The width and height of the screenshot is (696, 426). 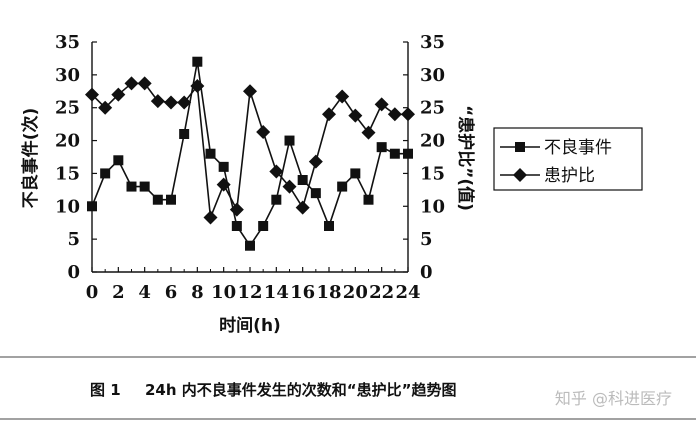 What do you see at coordinates (465, 158) in the screenshot?
I see `y-axis-right-title: “患护比”(值)` at bounding box center [465, 158].